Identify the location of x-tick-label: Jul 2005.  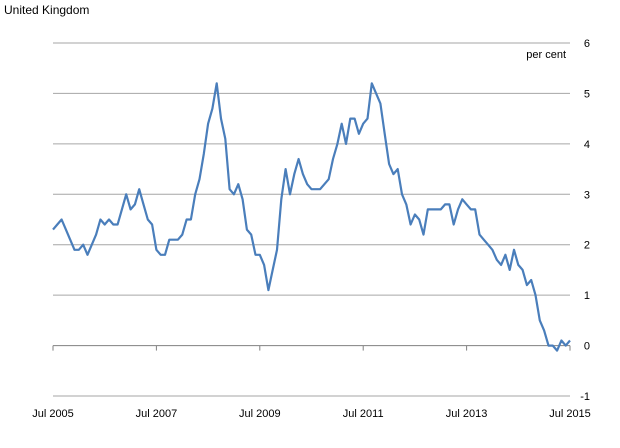
(53, 414).